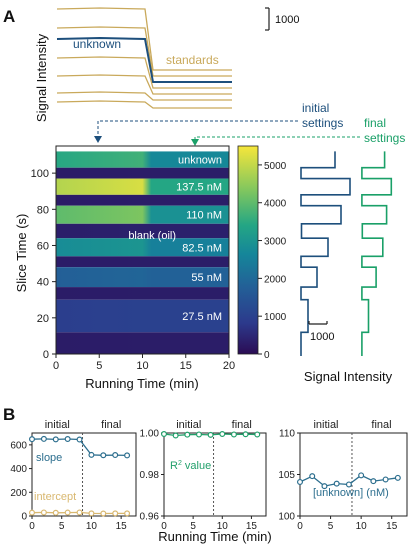  What do you see at coordinates (43, 246) in the screenshot?
I see `heatmap-y-tick-label: 60` at bounding box center [43, 246].